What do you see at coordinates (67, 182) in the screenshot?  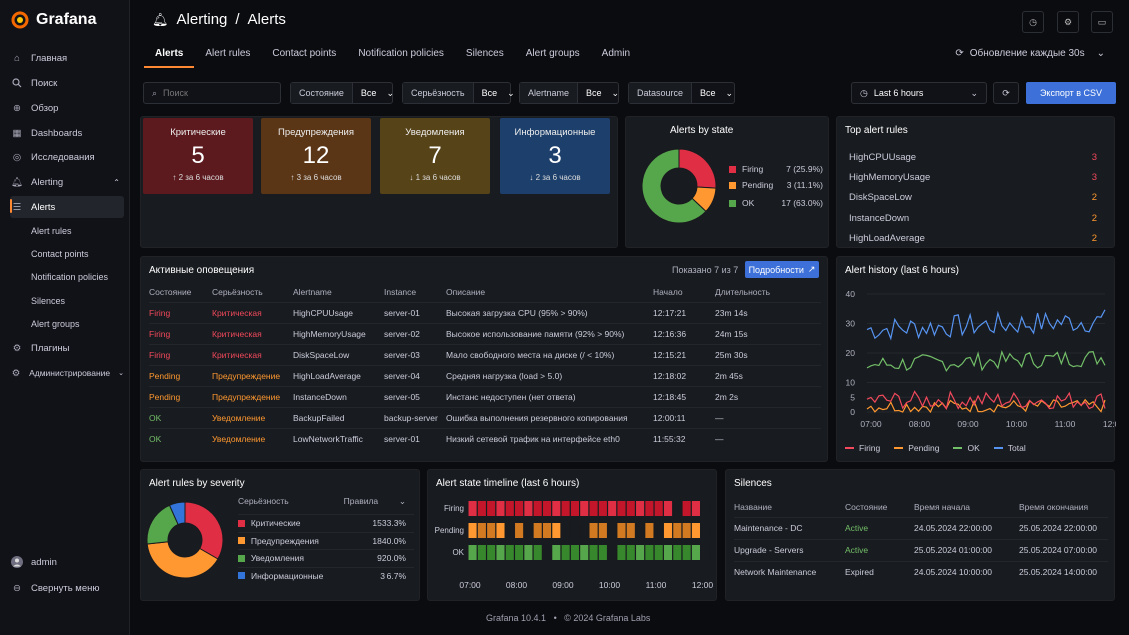 I see `nav-alerting: 🔔︎ Alerting ⌃` at bounding box center [67, 182].